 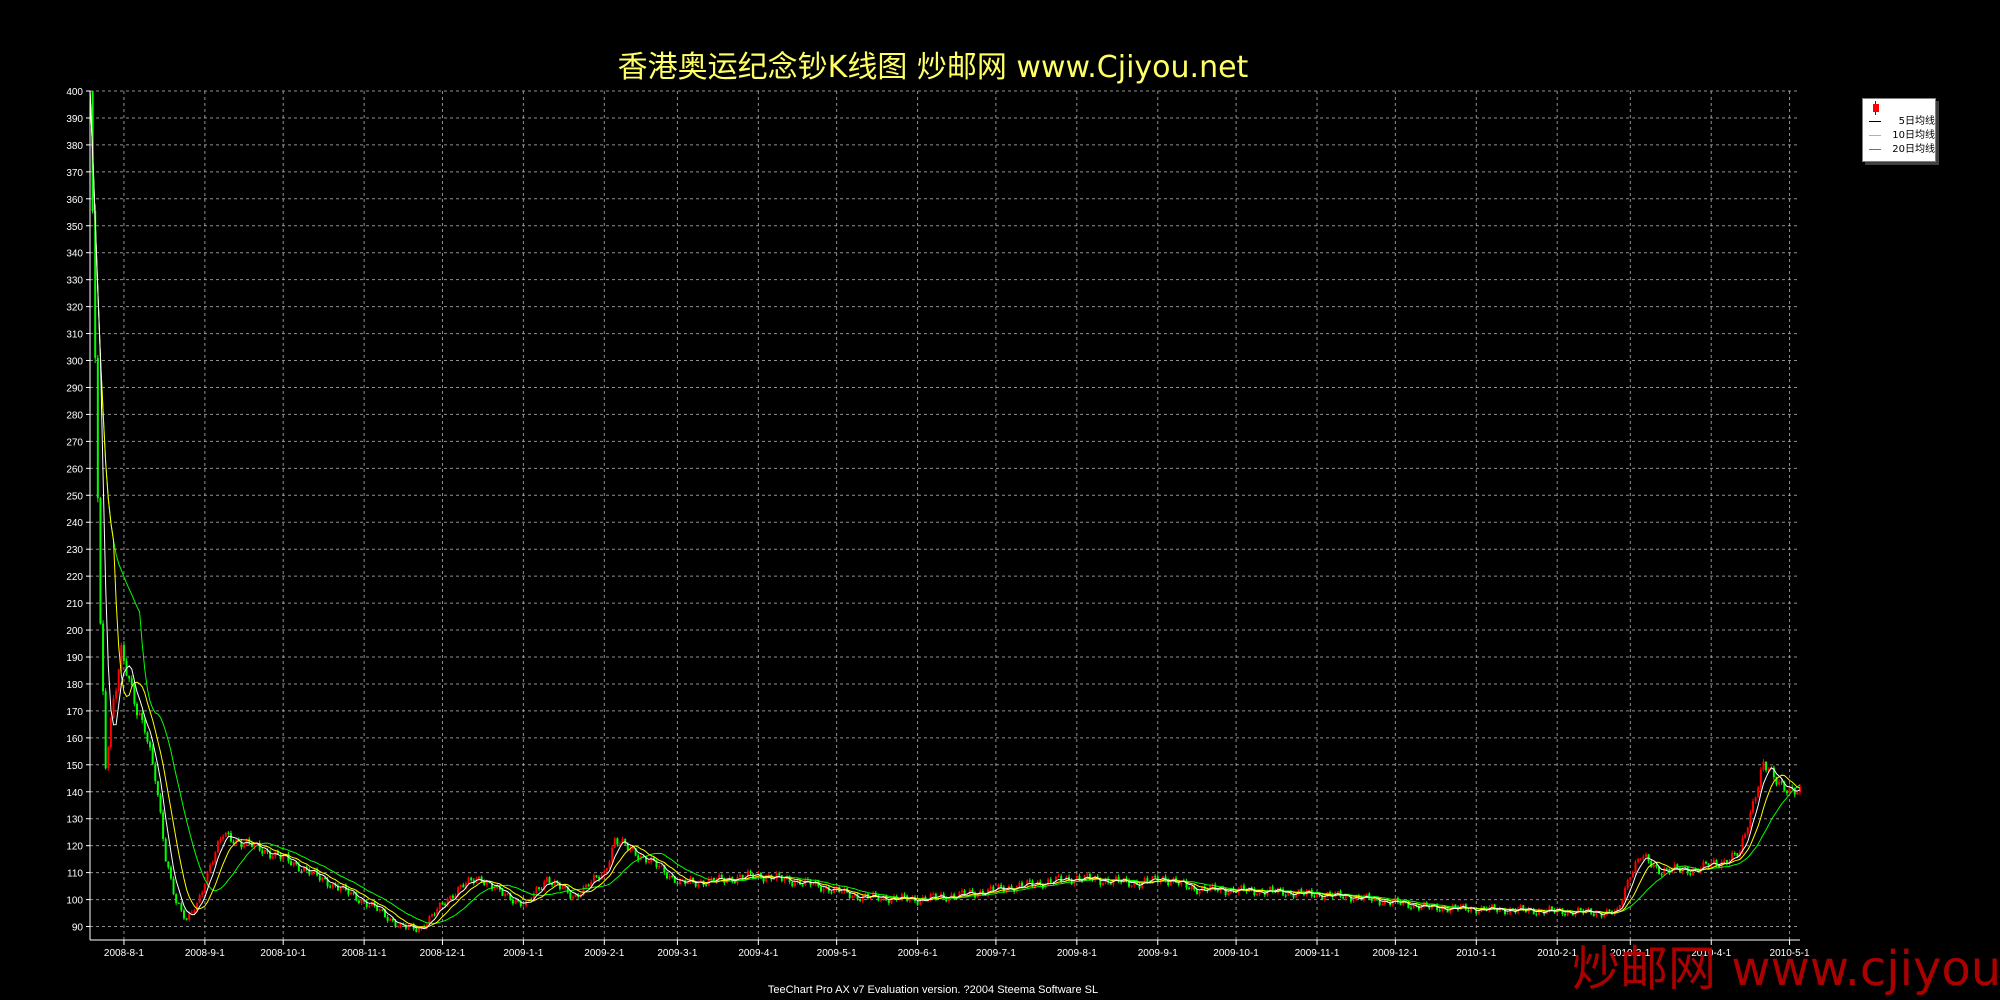 I want to click on x-tick-label: 2009-5-1, so click(x=837, y=953).